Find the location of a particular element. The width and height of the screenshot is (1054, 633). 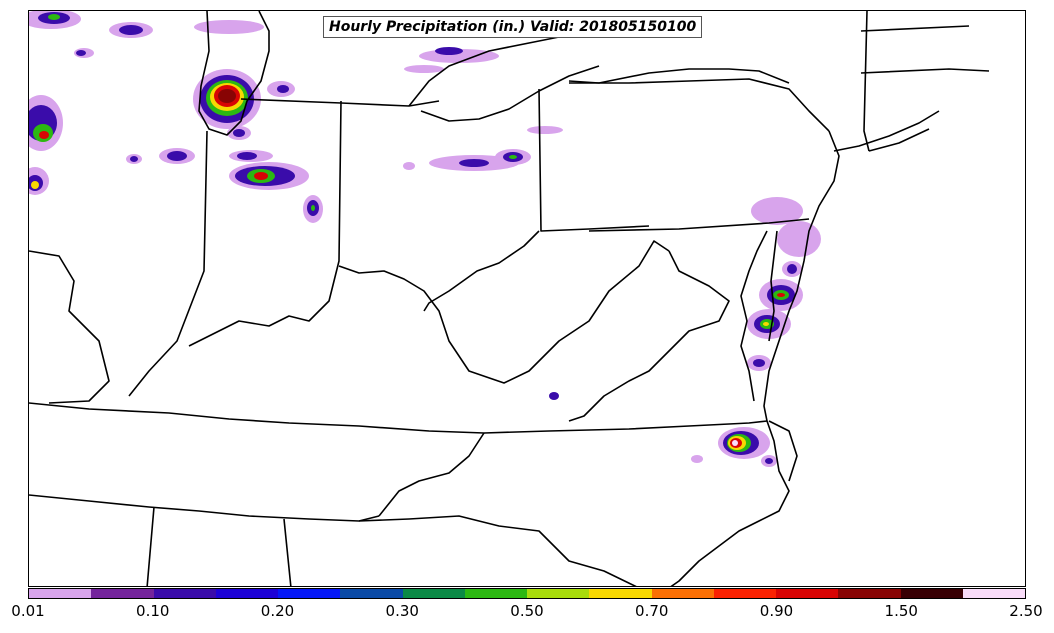

colorbar-label: 1.50 is located at coordinates (901, 611).